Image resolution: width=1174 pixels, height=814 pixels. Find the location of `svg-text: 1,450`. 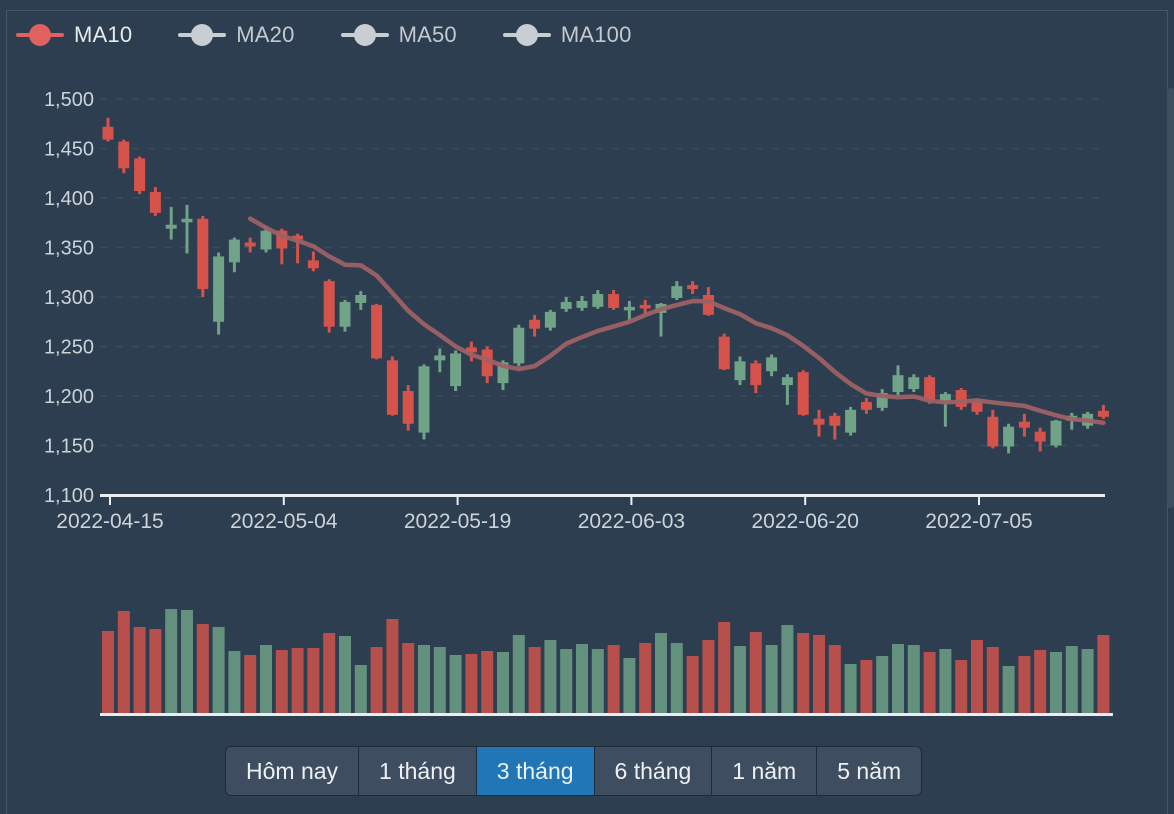

svg-text: 1,450 is located at coordinates (69, 150).